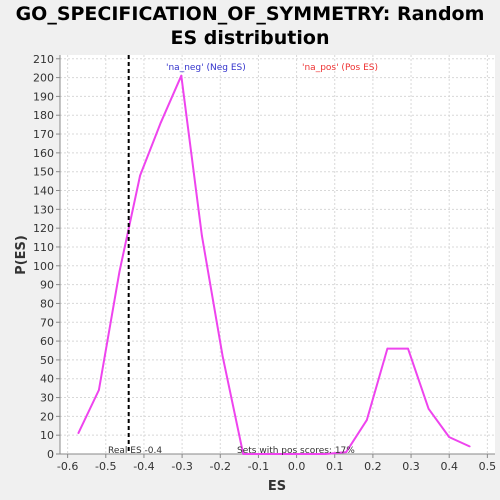  I want to click on y-tick-label: 0, so click(50, 454).